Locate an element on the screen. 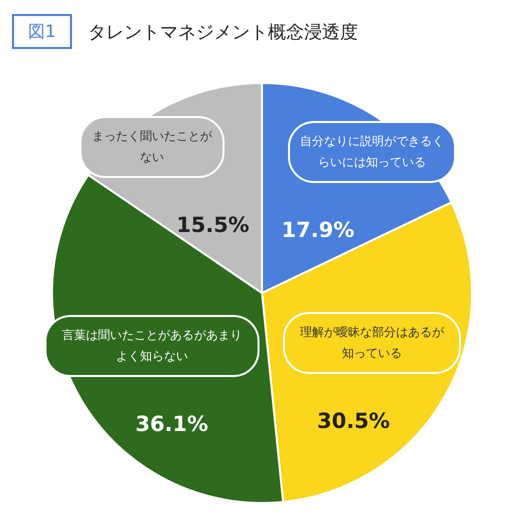 Image resolution: width=523 pixels, height=513 pixels. caption: 図1 is located at coordinates (42, 31).